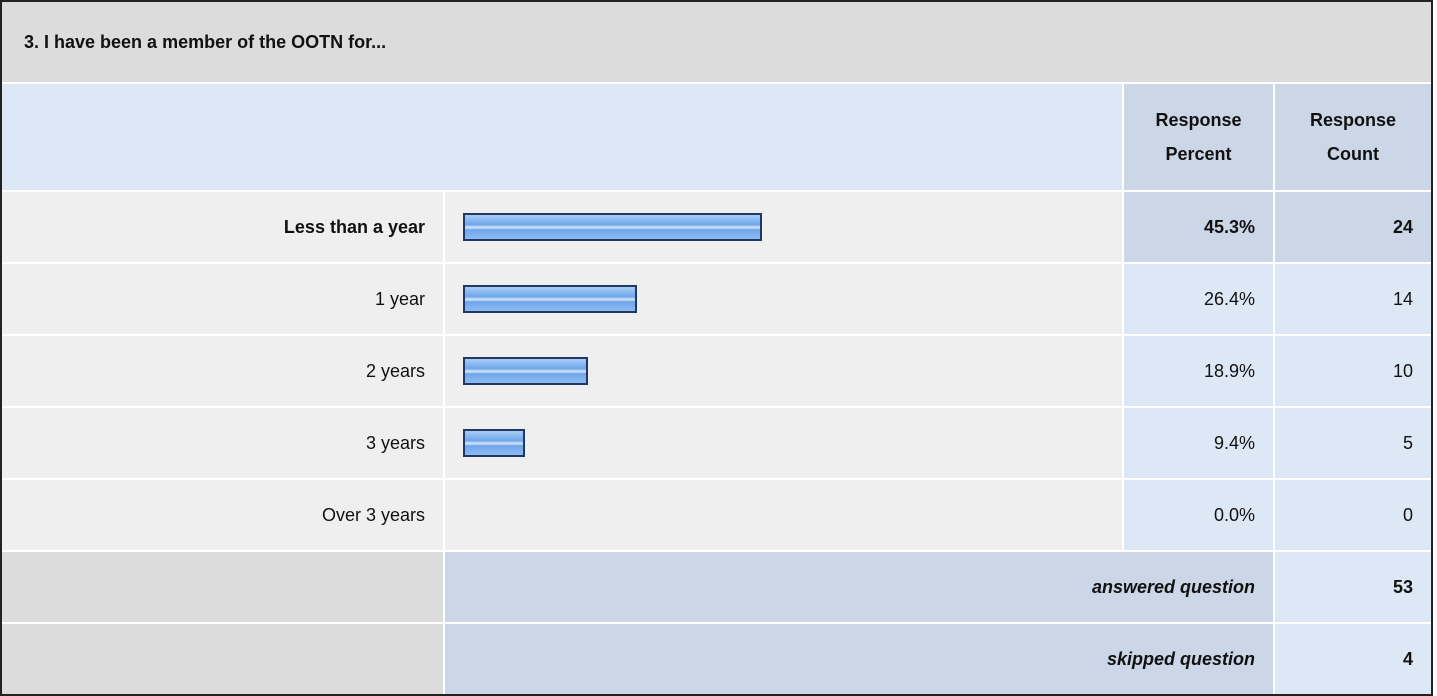 Image resolution: width=1437 pixels, height=696 pixels. I want to click on header-blank, so click(562, 137).